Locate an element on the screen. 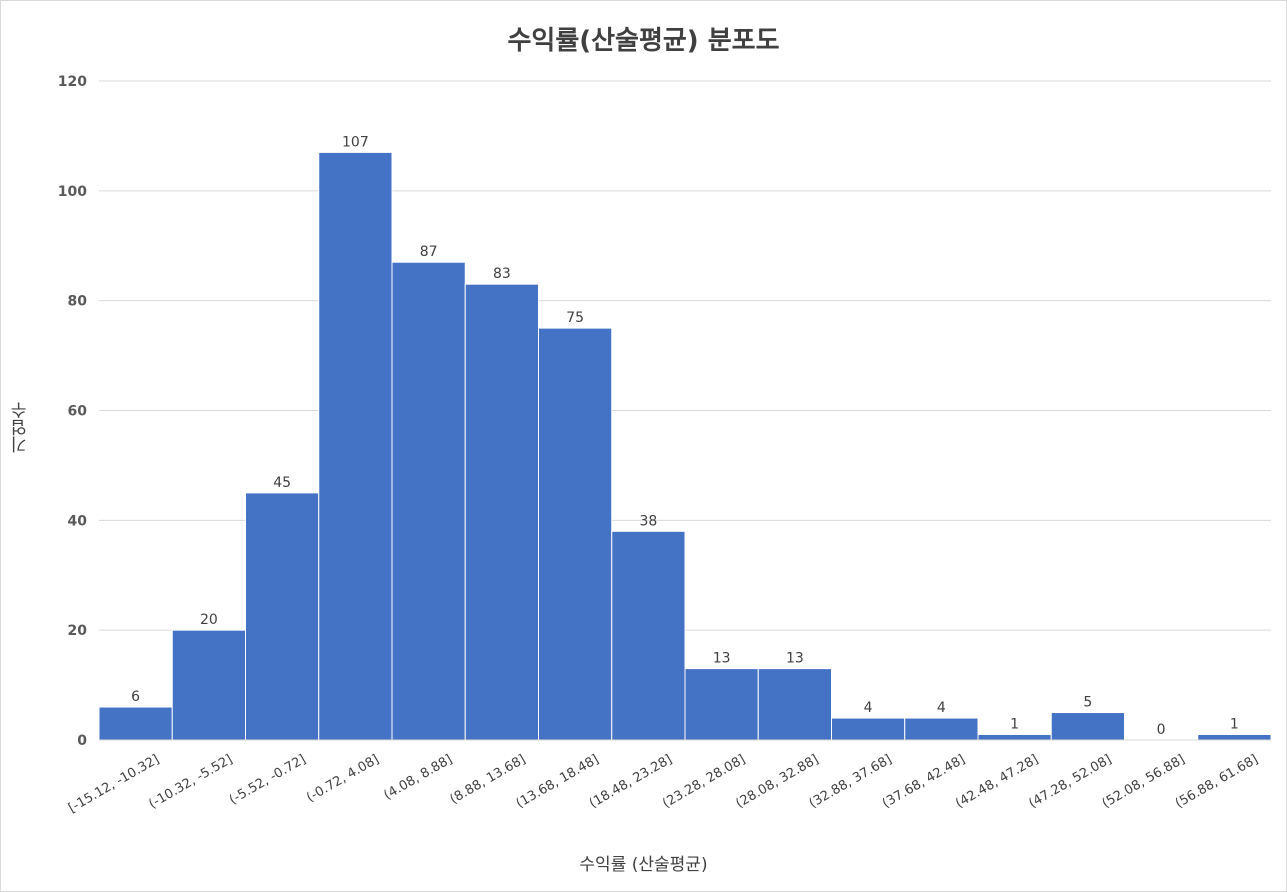 The height and width of the screenshot is (892, 1287). data-label: 87 is located at coordinates (429, 252).